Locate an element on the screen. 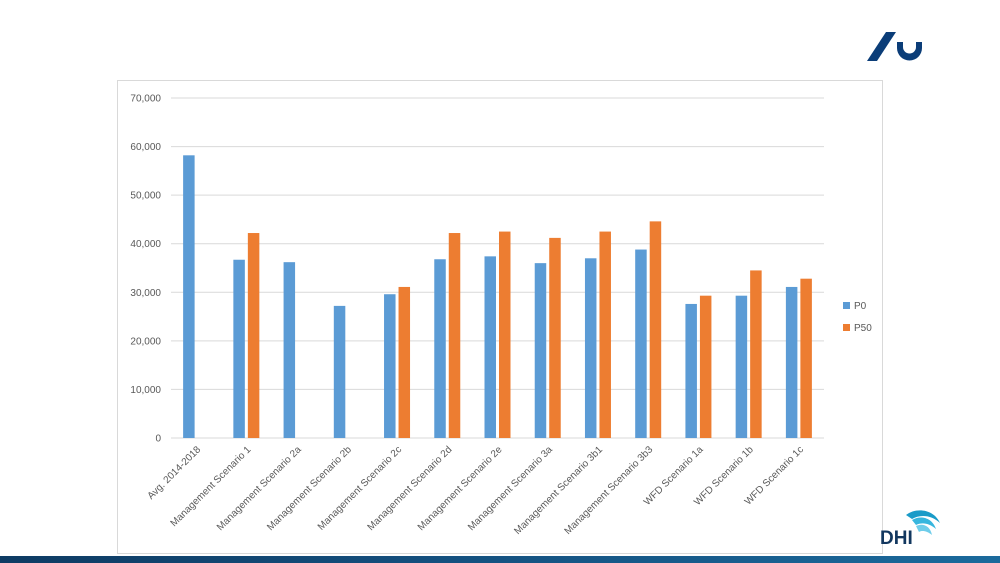  legend-label: P50 is located at coordinates (863, 328).